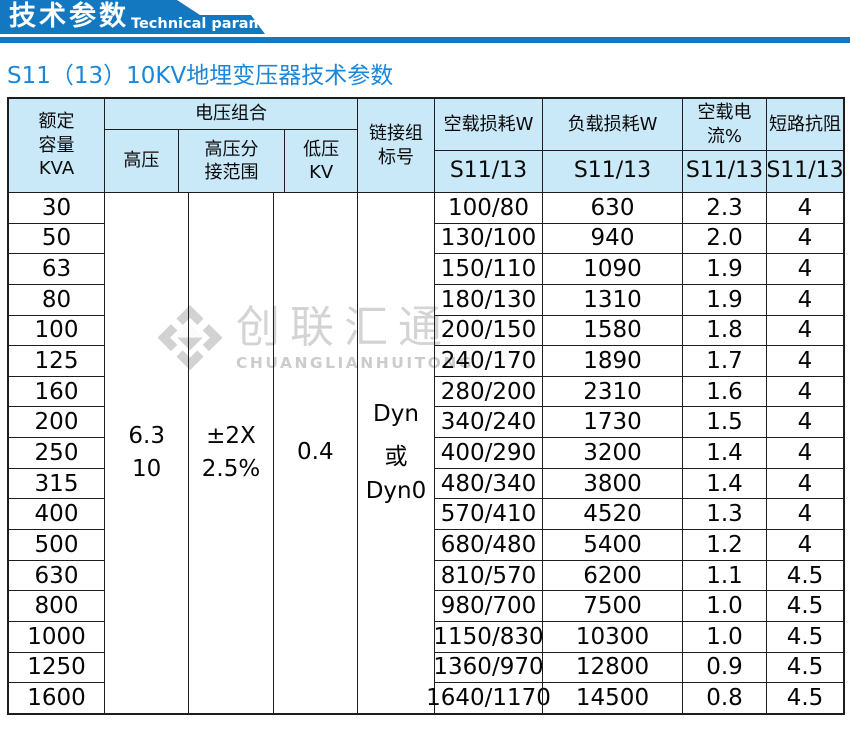 This screenshot has height=740, width=850. What do you see at coordinates (396, 157) in the screenshot?
I see `header-line: 标号` at bounding box center [396, 157].